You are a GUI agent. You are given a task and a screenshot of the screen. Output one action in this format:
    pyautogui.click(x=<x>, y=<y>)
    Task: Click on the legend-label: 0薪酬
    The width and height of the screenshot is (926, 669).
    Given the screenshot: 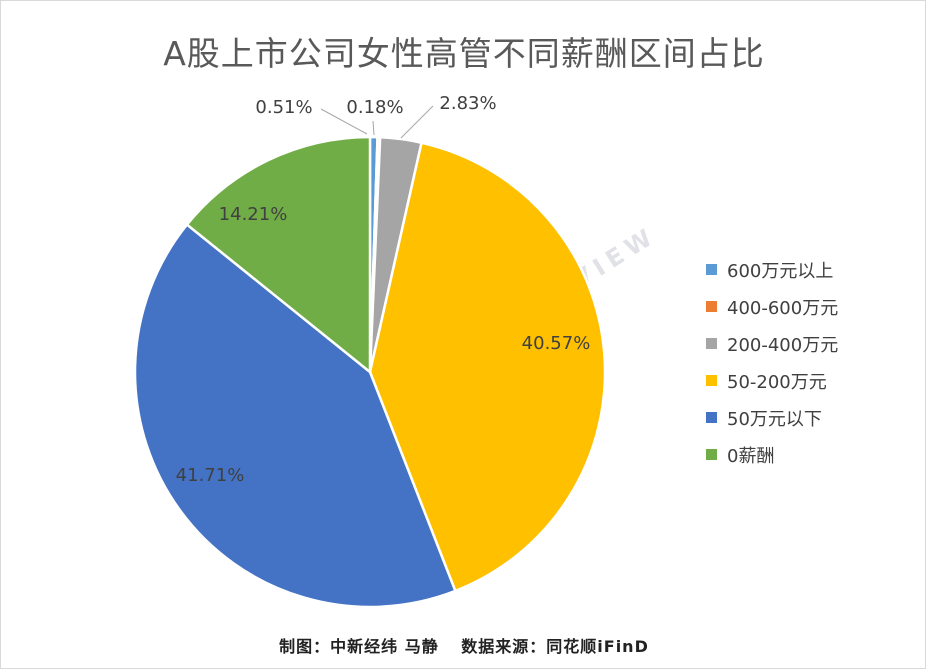 What is the action you would take?
    pyautogui.click(x=751, y=456)
    